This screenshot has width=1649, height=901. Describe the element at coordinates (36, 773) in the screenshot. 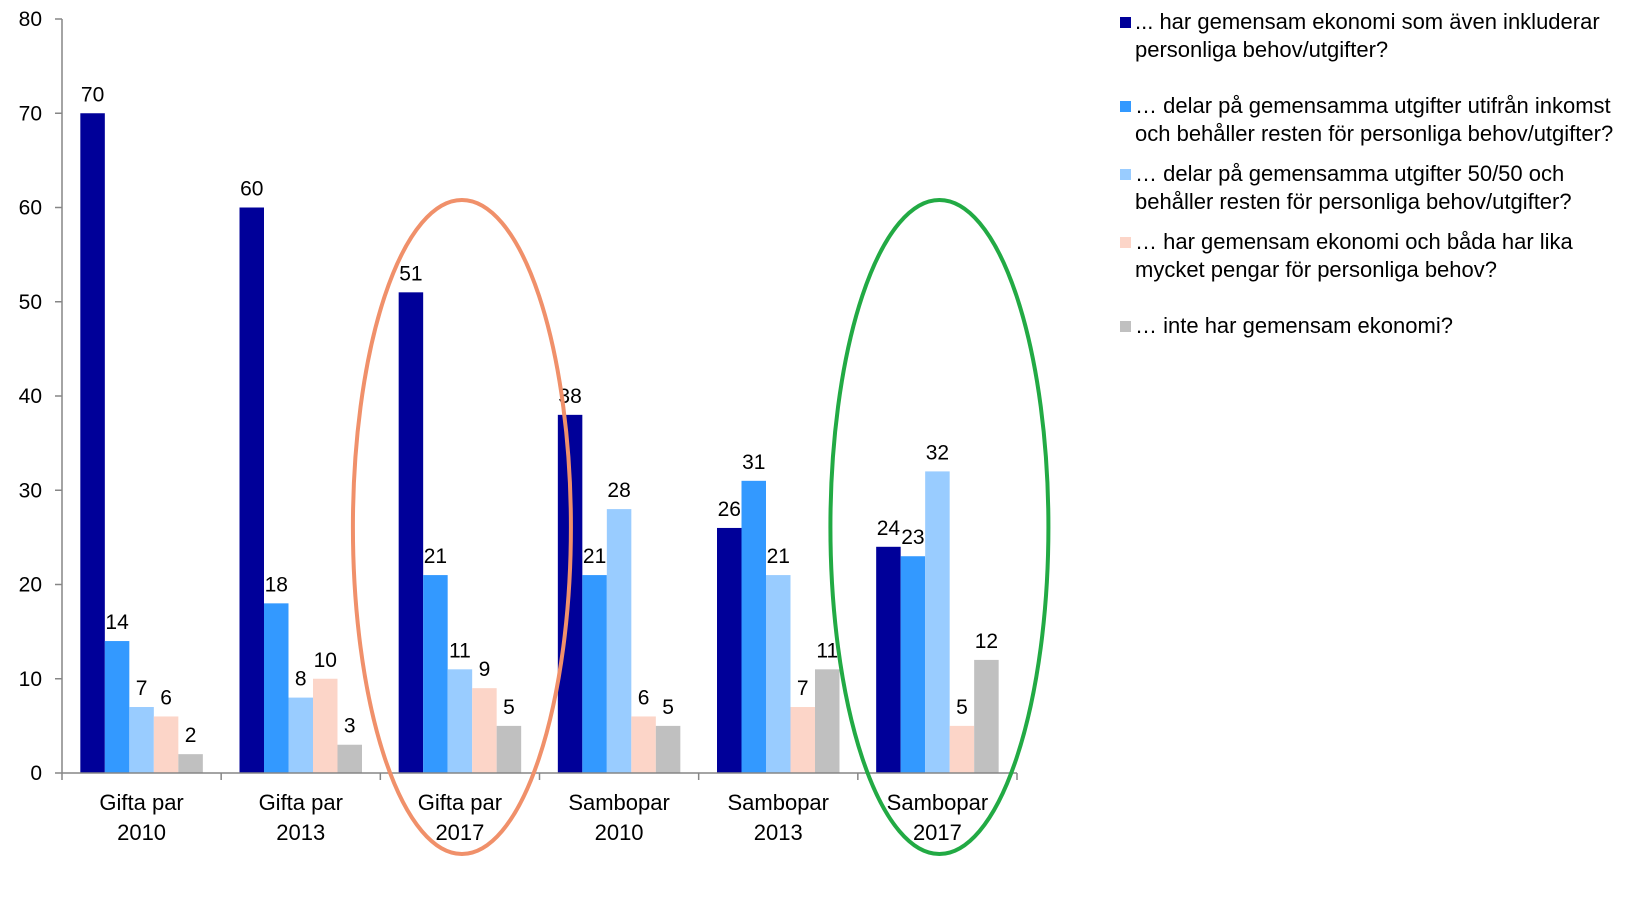

I see `y-tick-label: 0` at that location.